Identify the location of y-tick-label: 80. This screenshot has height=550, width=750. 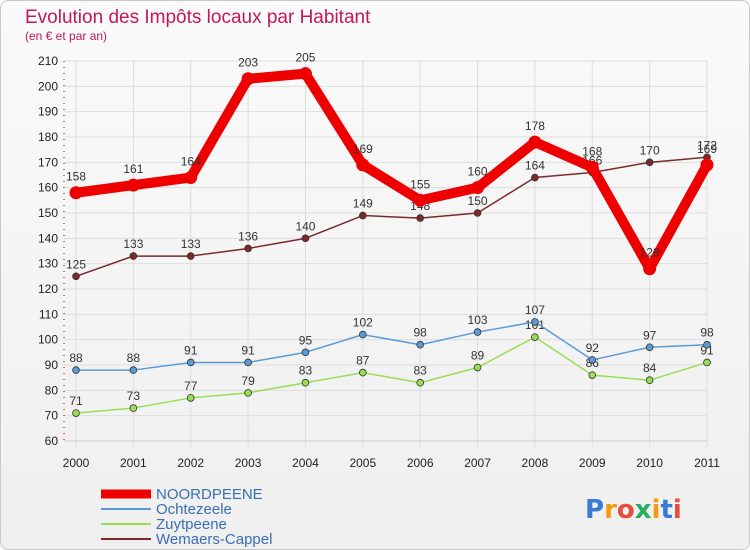
(52, 390).